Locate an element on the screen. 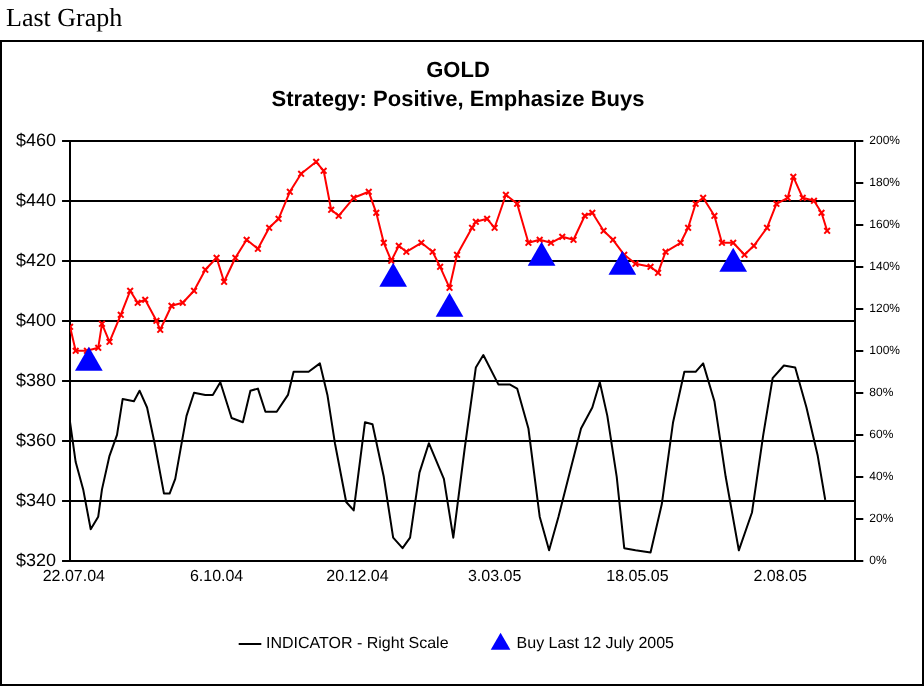  legend-label: Buy Last 12 July 2005 is located at coordinates (596, 643).